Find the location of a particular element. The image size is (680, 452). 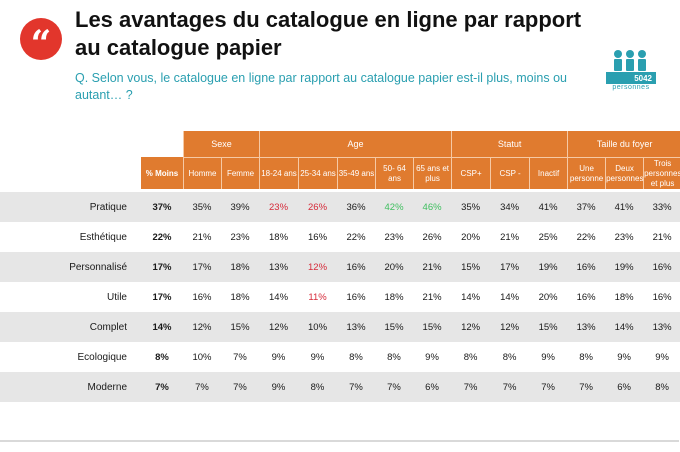

table-cell: 6% is located at coordinates (432, 387).